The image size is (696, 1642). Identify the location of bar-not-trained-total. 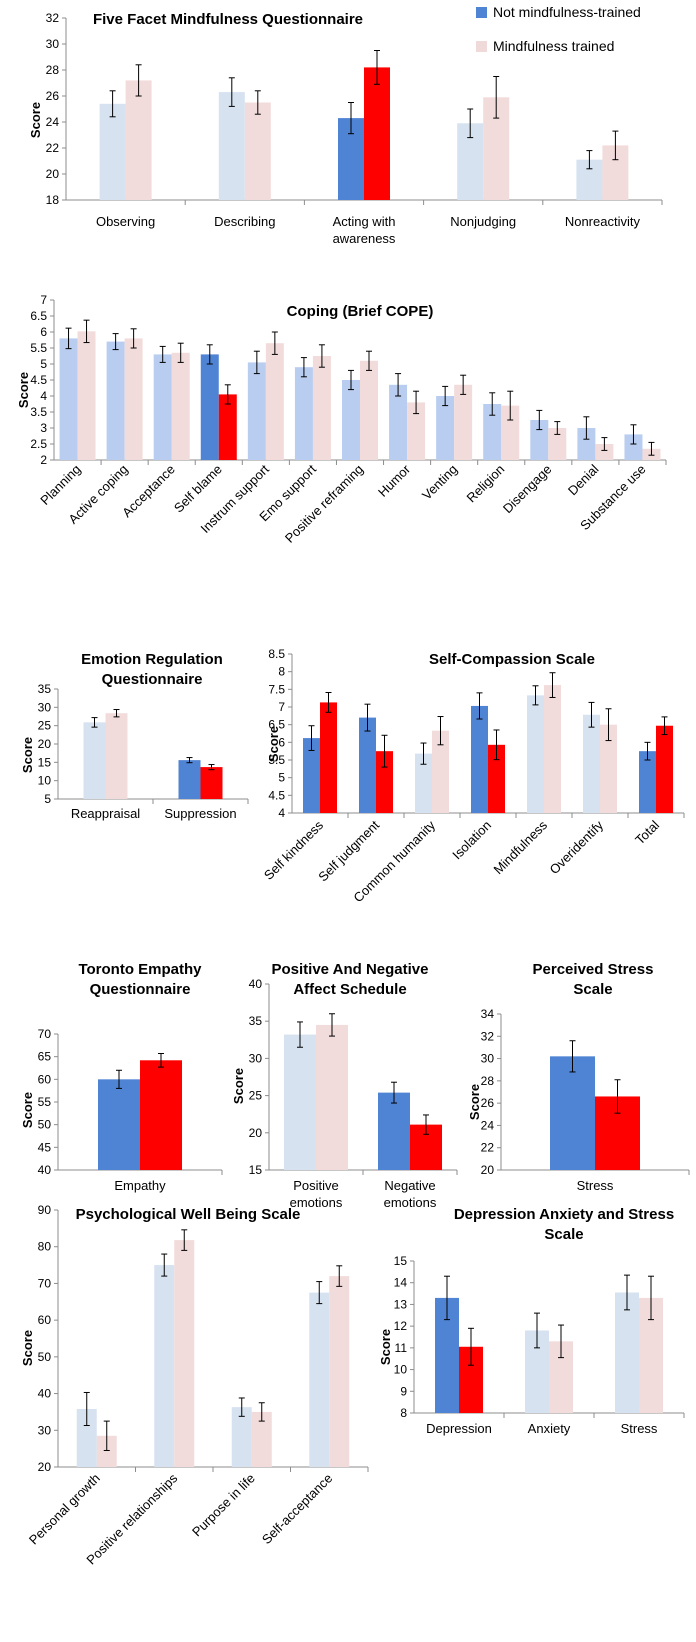
(647, 782).